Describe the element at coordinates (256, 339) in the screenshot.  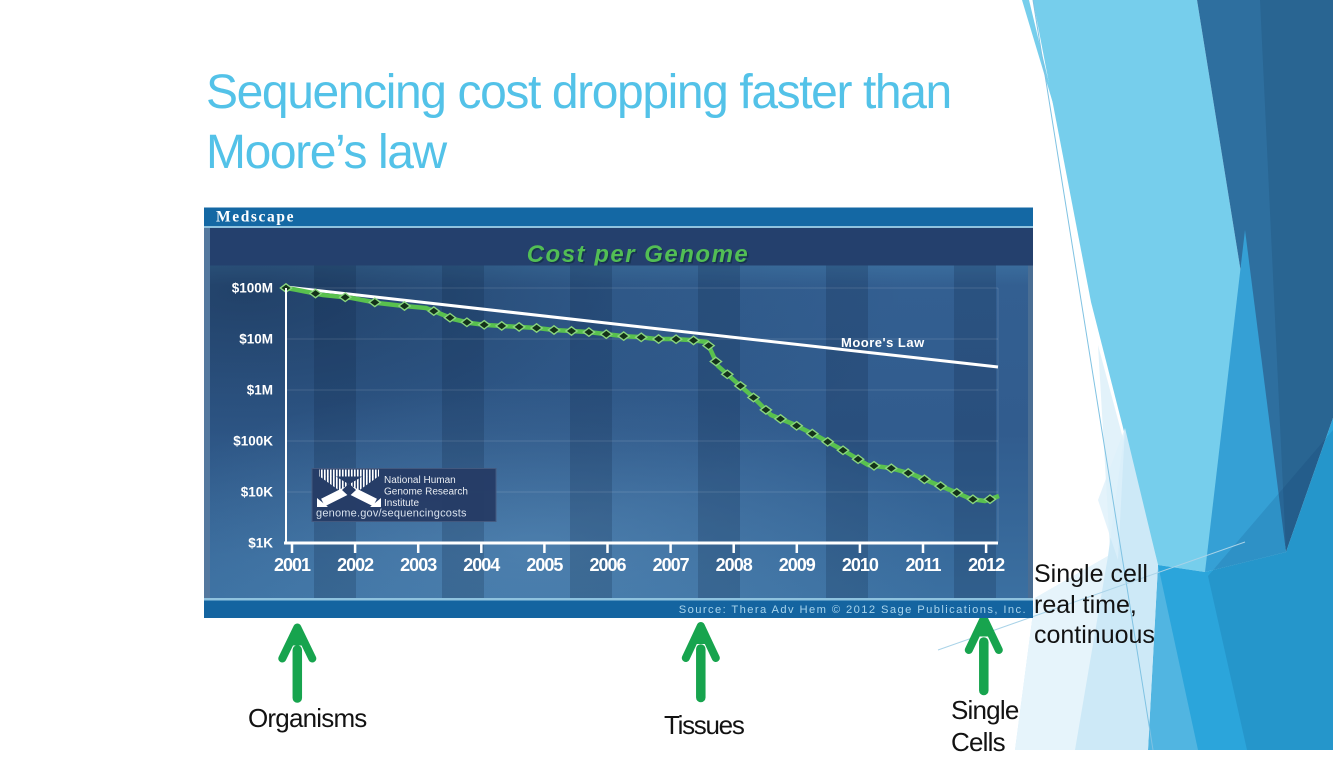
I see `svg-text: $10M` at that location.